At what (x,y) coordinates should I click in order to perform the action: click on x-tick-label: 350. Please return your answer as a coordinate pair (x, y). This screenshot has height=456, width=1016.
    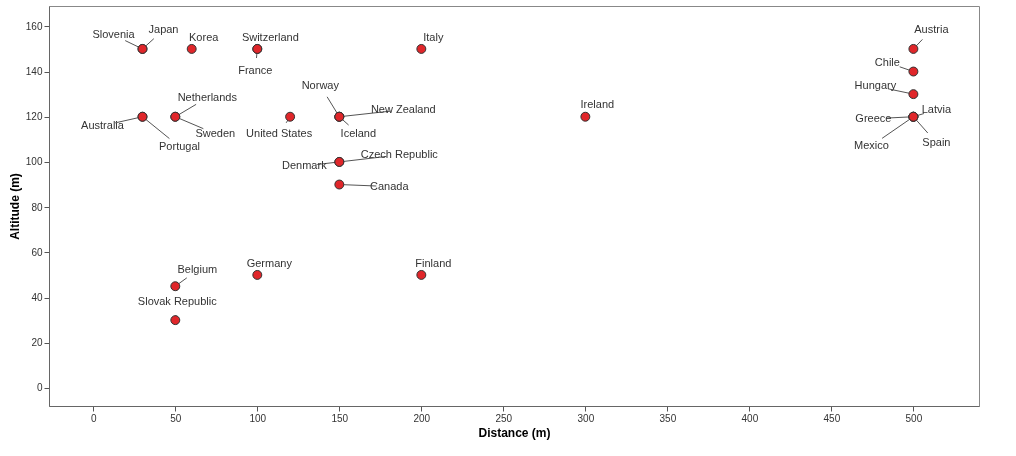
    Looking at the image, I should click on (668, 418).